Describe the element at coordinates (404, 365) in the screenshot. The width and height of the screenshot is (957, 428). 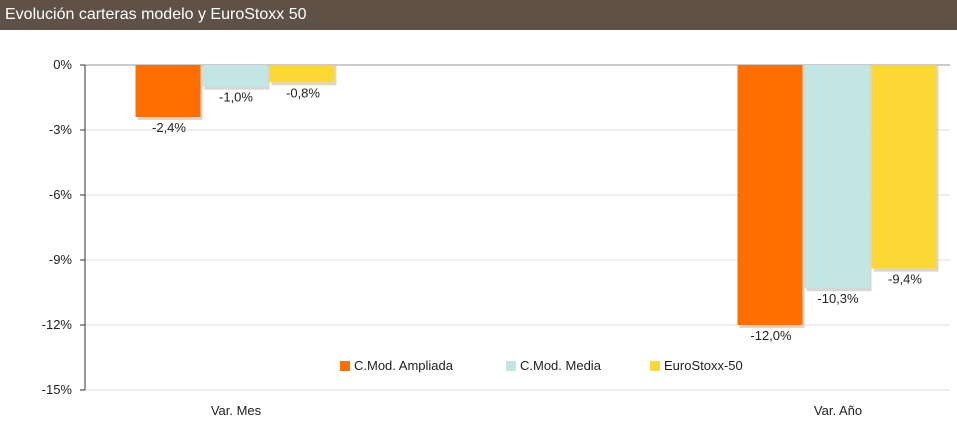
I see `legend-label: C.Mod. Ampliada` at that location.